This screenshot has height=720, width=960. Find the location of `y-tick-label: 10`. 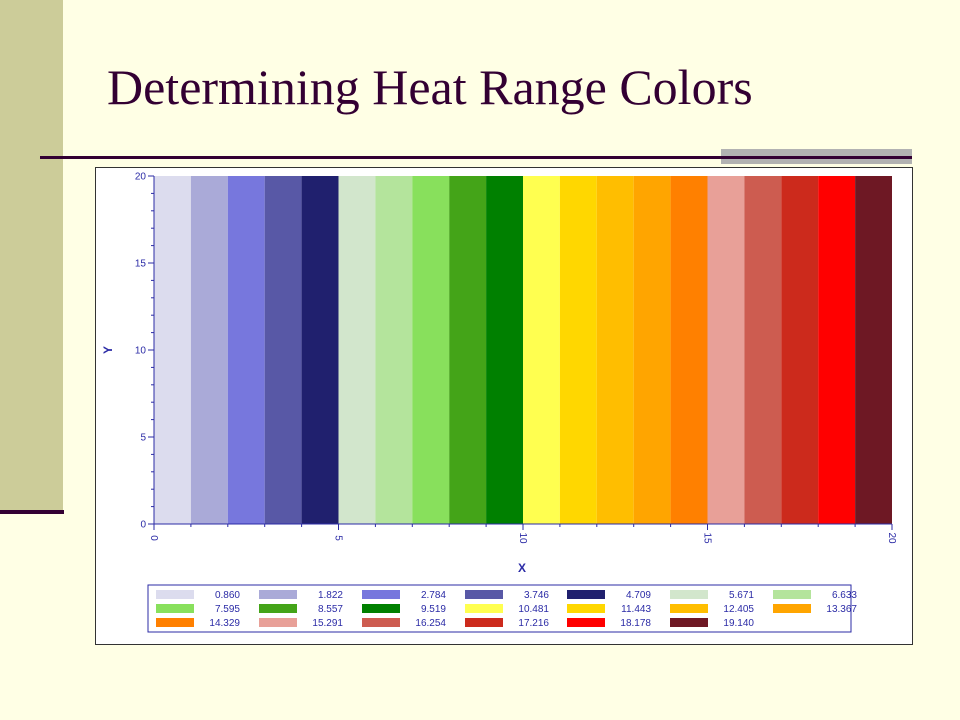

y-tick-label: 10 is located at coordinates (141, 351).